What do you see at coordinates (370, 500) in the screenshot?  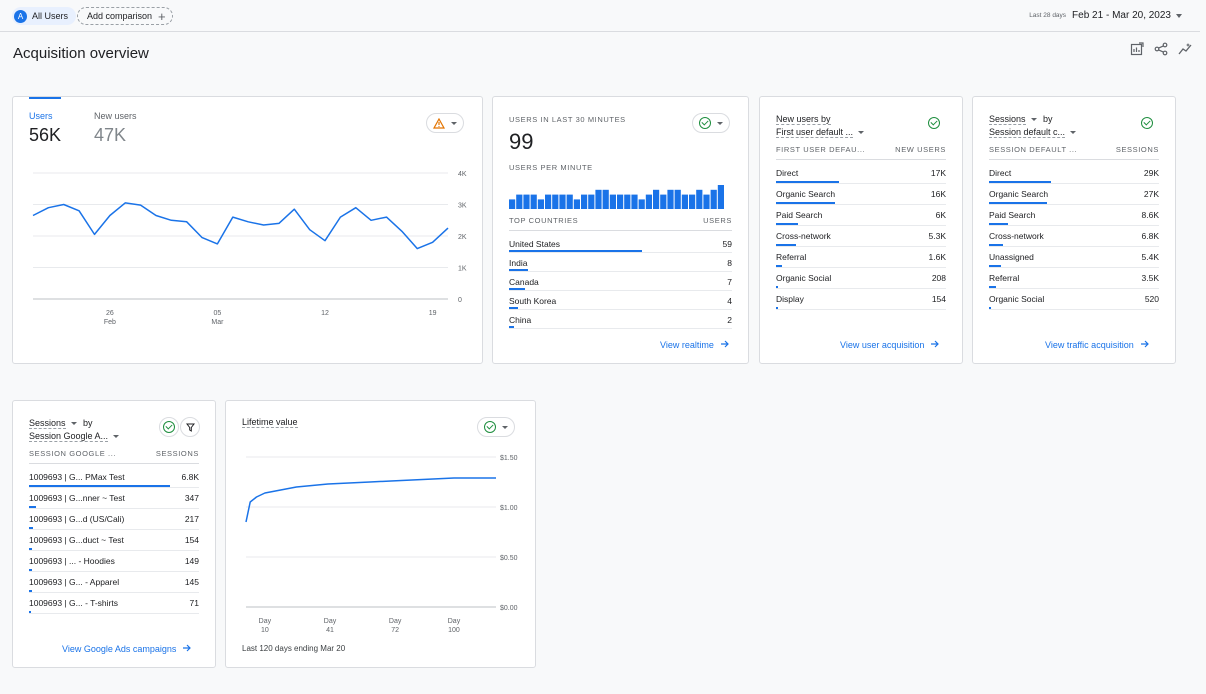 I see `lifetime-value-series-line` at bounding box center [370, 500].